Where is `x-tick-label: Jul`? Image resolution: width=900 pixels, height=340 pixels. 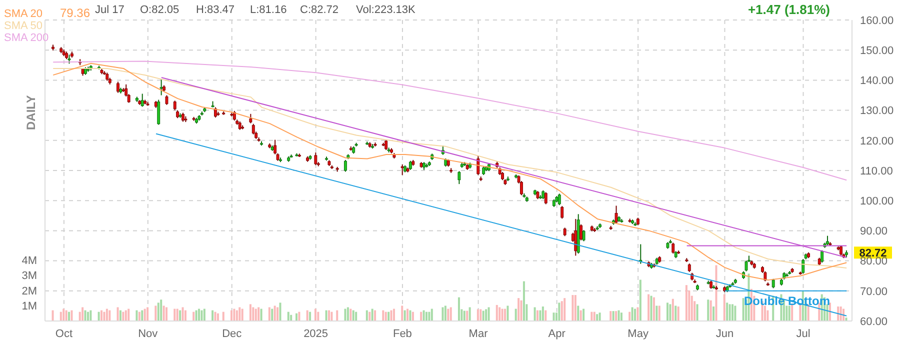
x-tick-label: Jul is located at coordinates (803, 334).